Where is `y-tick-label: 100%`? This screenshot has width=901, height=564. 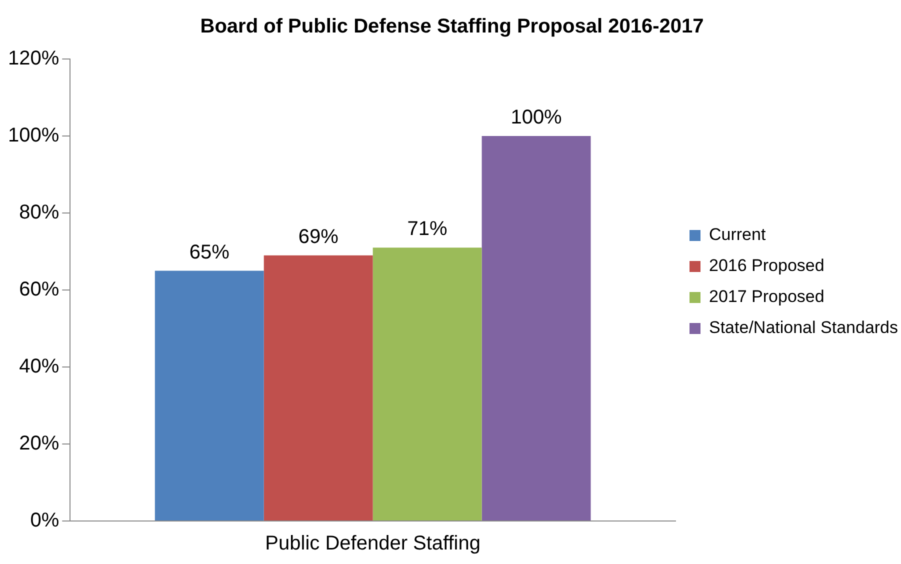
y-tick-label: 100% is located at coordinates (34, 135).